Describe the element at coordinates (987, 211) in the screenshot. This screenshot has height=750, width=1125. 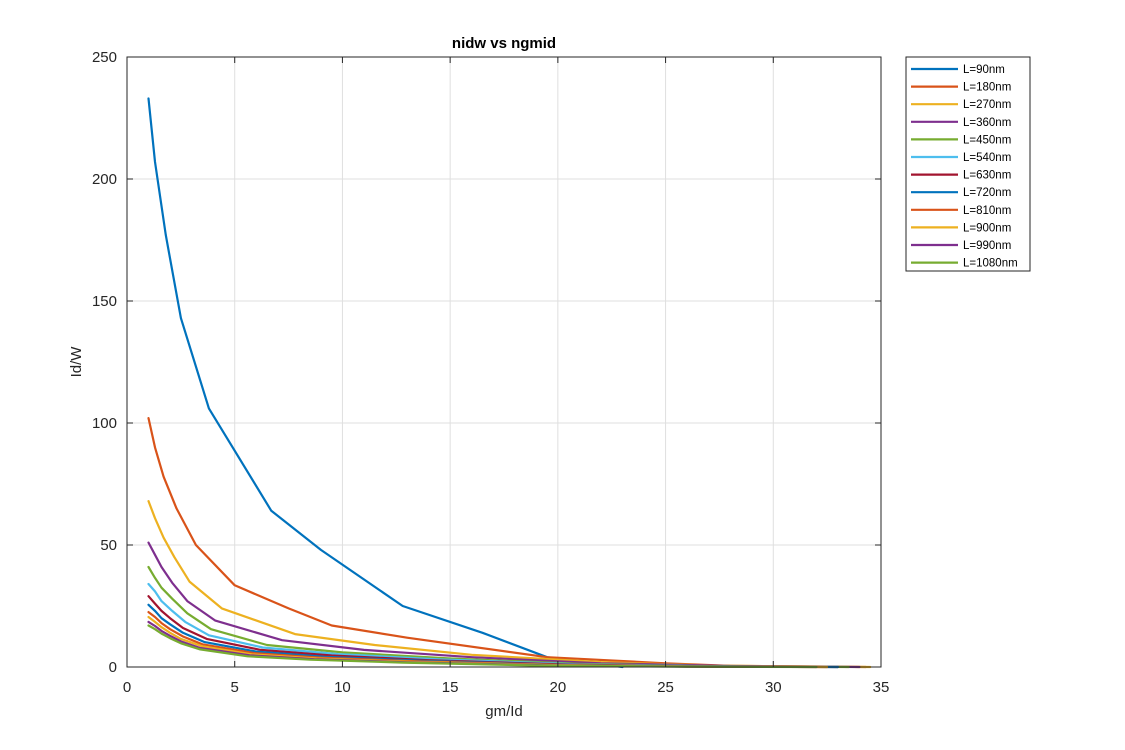
I see `legend-label: L=810nm` at that location.